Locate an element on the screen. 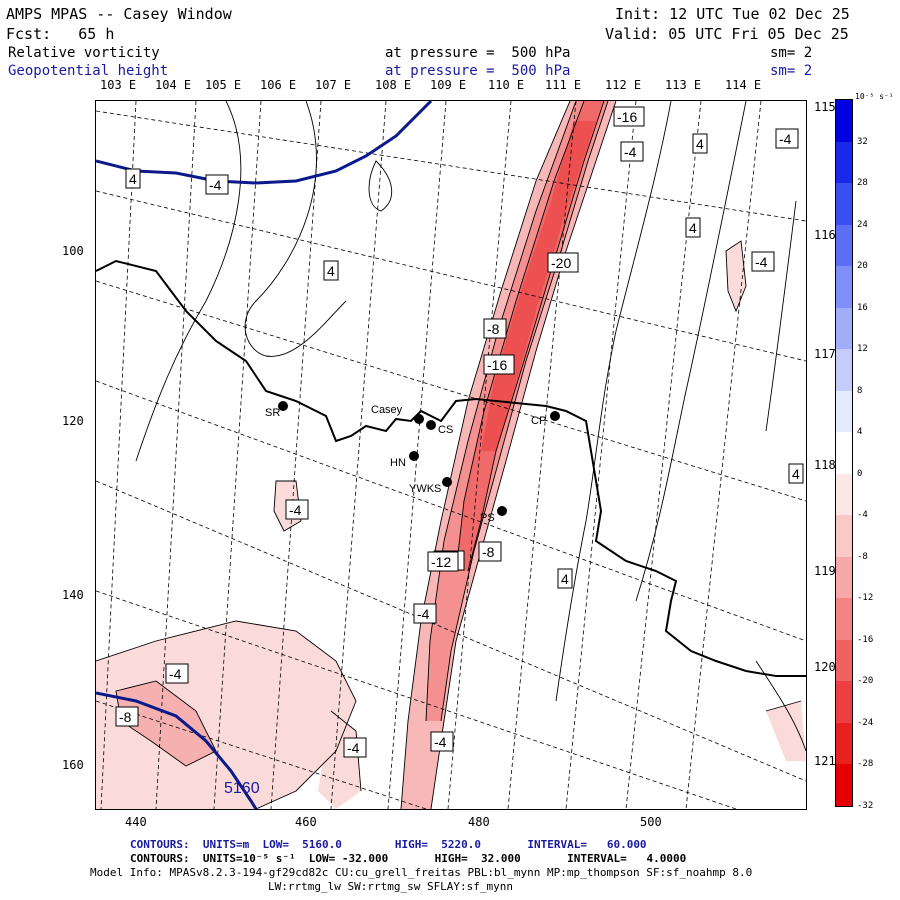 The height and width of the screenshot is (900, 900). field1-level: at pressure = 500 hPa is located at coordinates (478, 53).